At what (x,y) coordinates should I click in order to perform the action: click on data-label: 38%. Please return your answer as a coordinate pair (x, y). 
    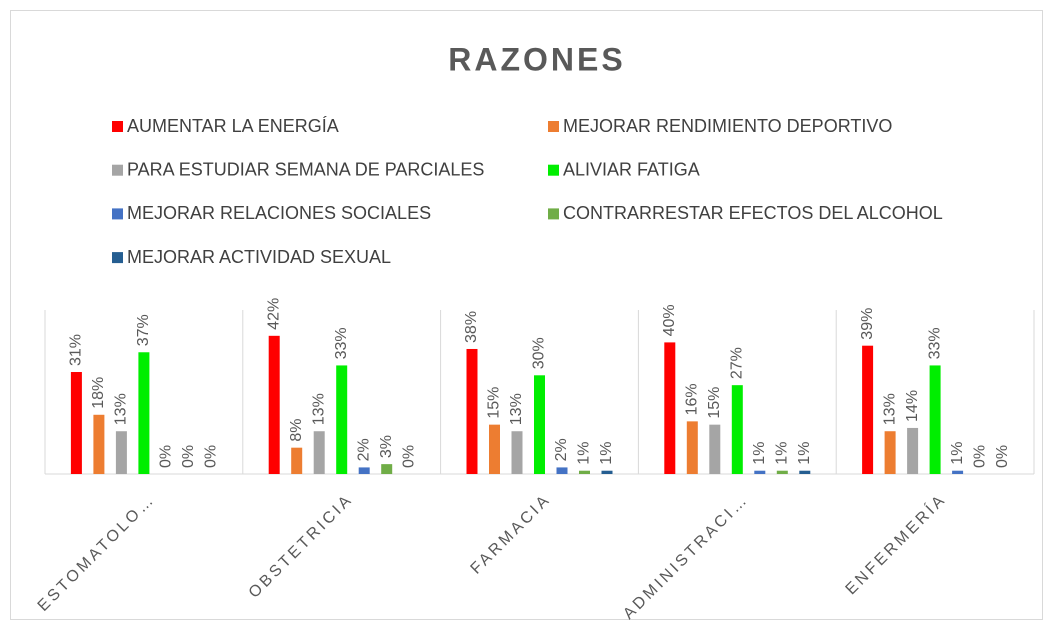
    Looking at the image, I should click on (471, 327).